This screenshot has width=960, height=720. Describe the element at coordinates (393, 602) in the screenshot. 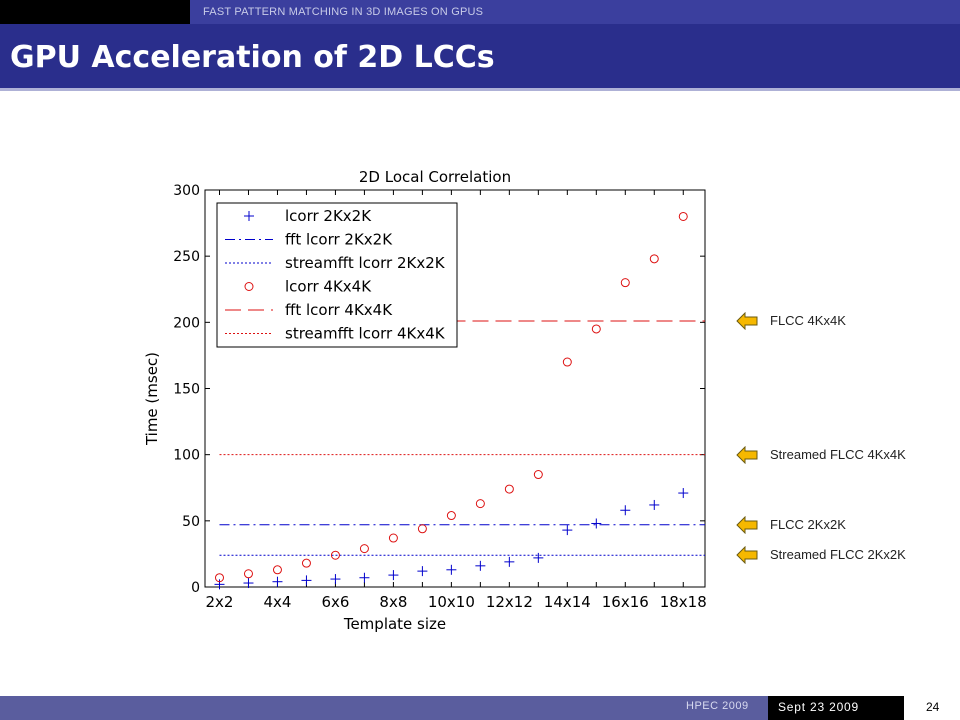

I see `x-tick-label: 8x8` at that location.